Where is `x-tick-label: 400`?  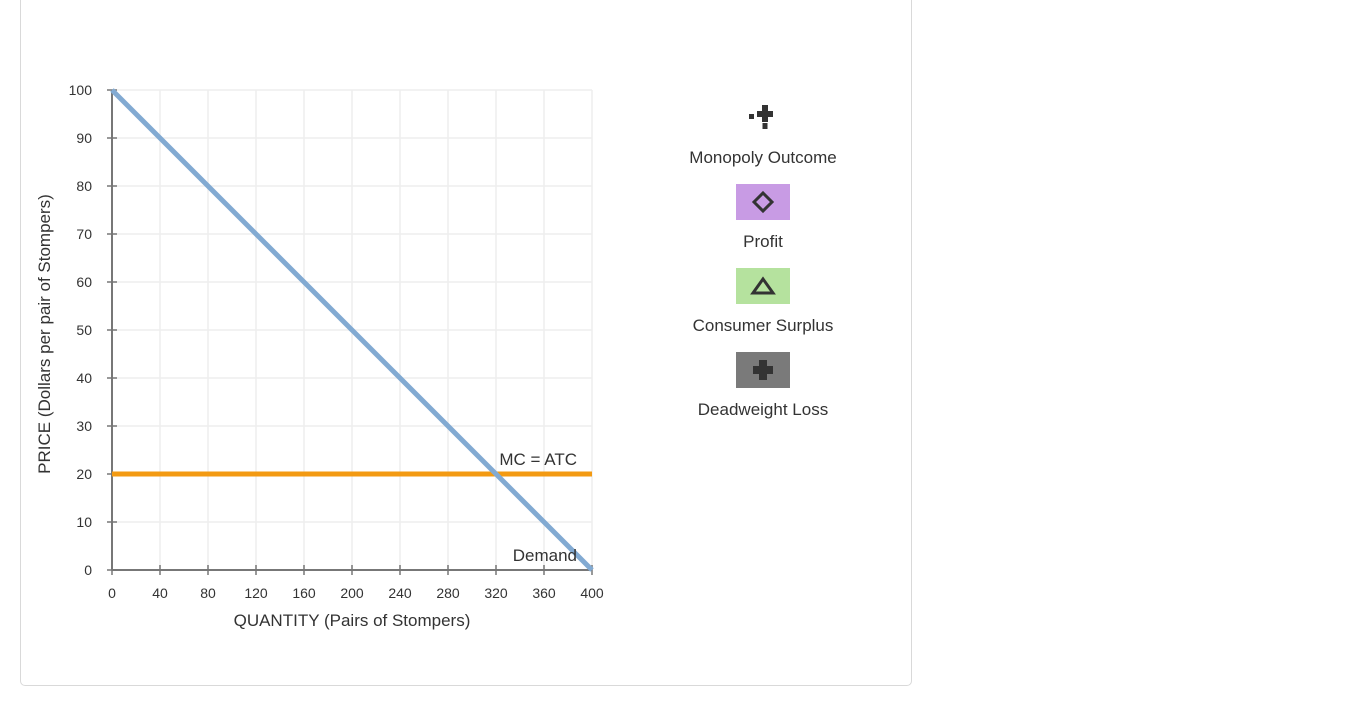
x-tick-label: 400 is located at coordinates (592, 593).